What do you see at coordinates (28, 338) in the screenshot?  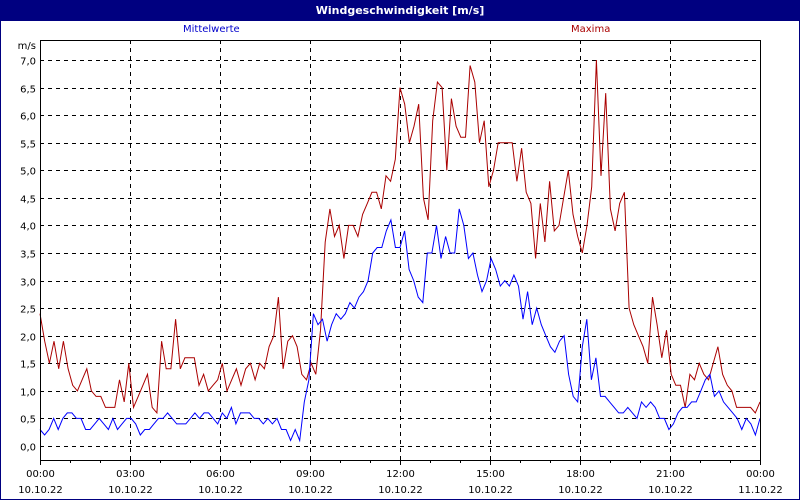 I see `y-tick-label: 2,0` at bounding box center [28, 338].